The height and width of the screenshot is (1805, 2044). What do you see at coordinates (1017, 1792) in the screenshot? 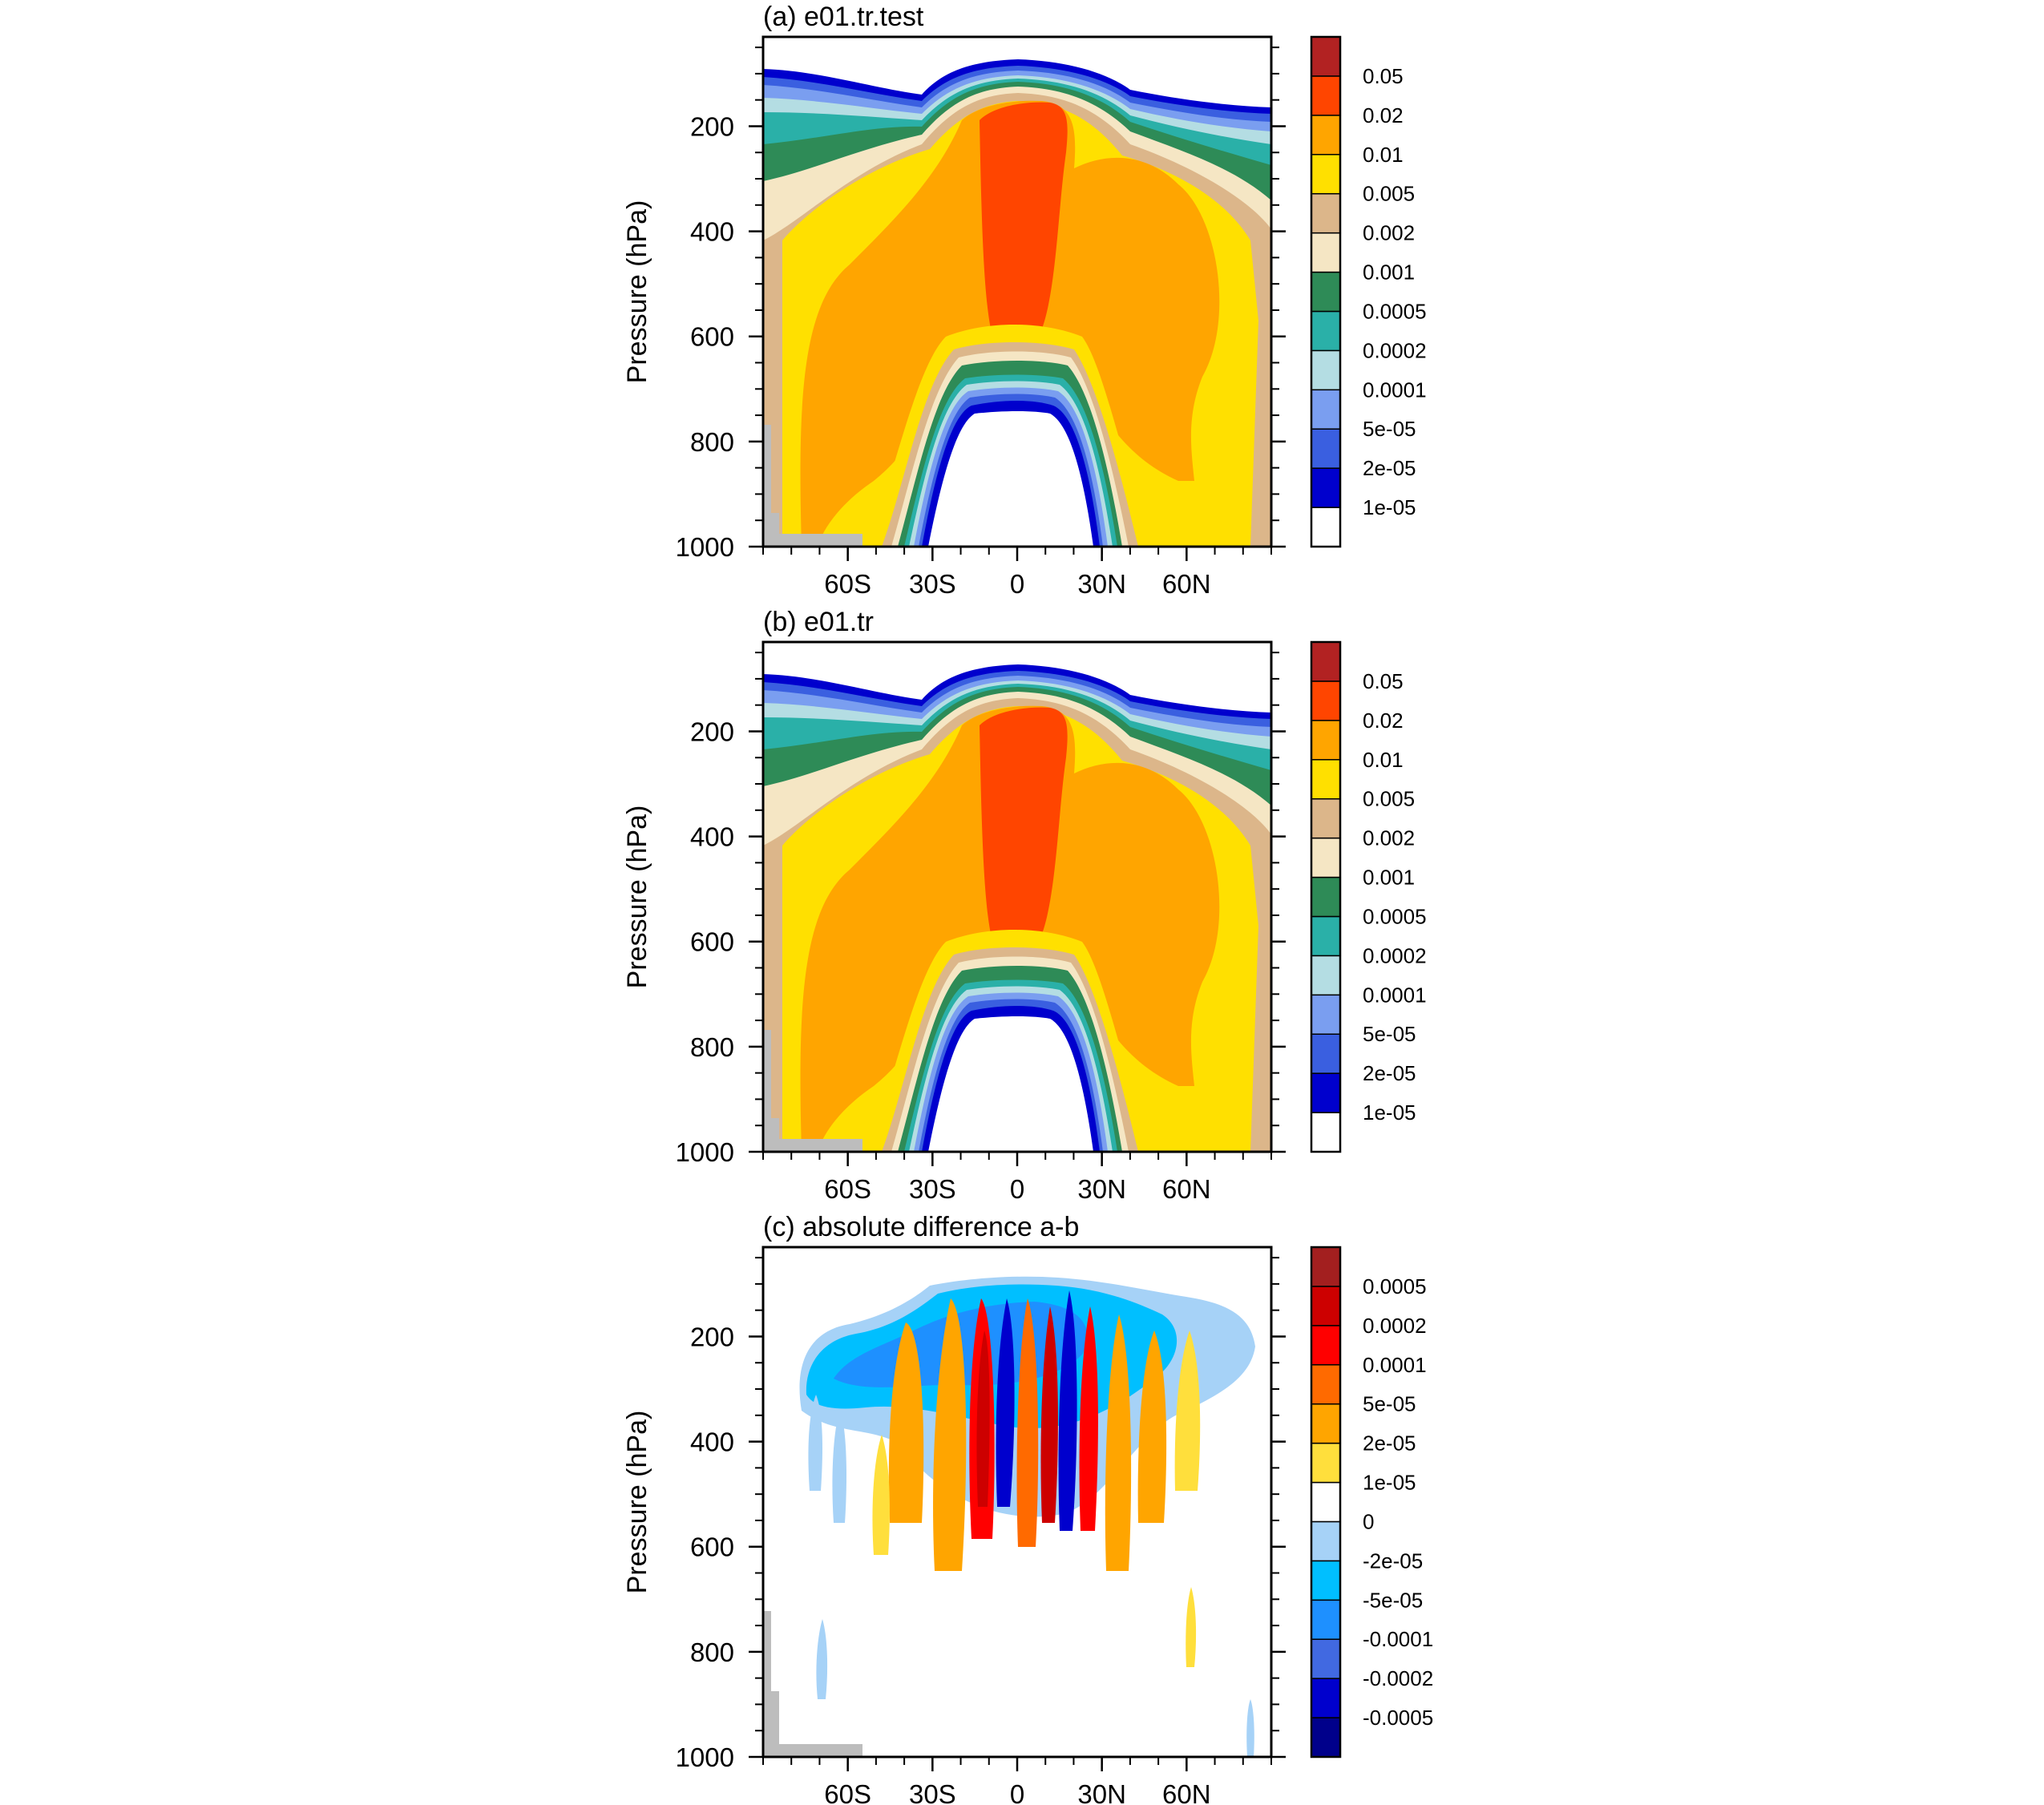
I see `panel-c-xtick-label-2: 0` at bounding box center [1017, 1792].